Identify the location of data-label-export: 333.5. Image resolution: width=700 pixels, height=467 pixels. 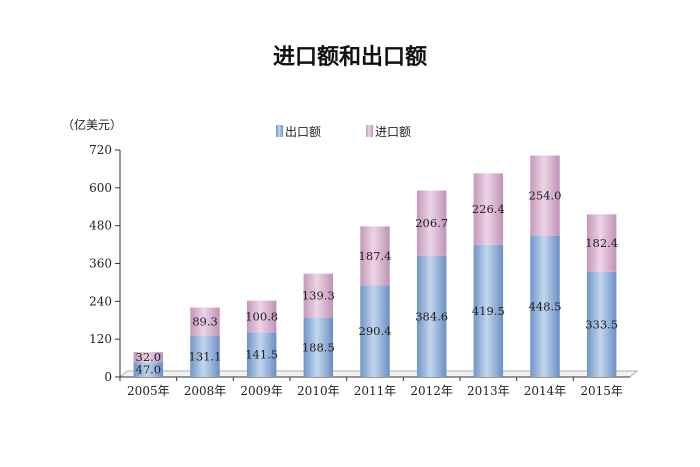
(601, 324).